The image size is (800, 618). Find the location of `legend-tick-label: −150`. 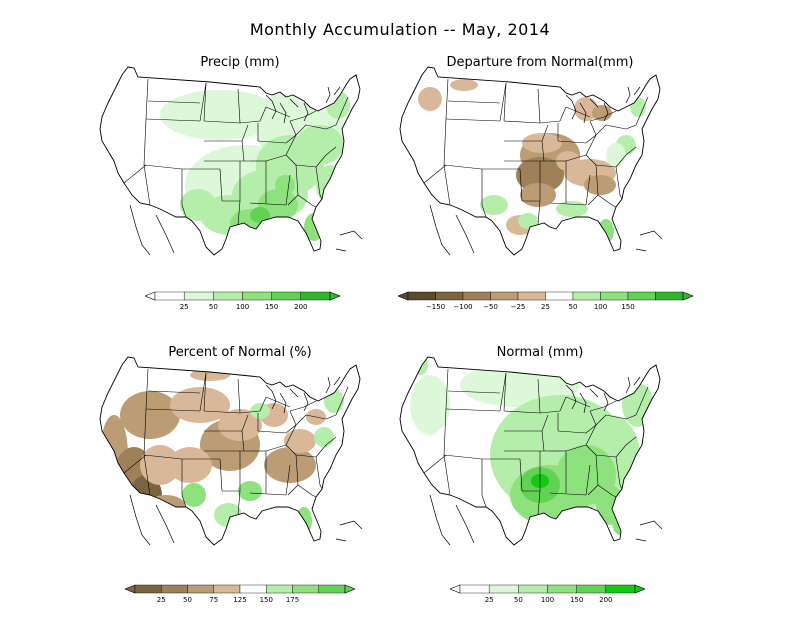

legend-tick-label: −150 is located at coordinates (435, 307).